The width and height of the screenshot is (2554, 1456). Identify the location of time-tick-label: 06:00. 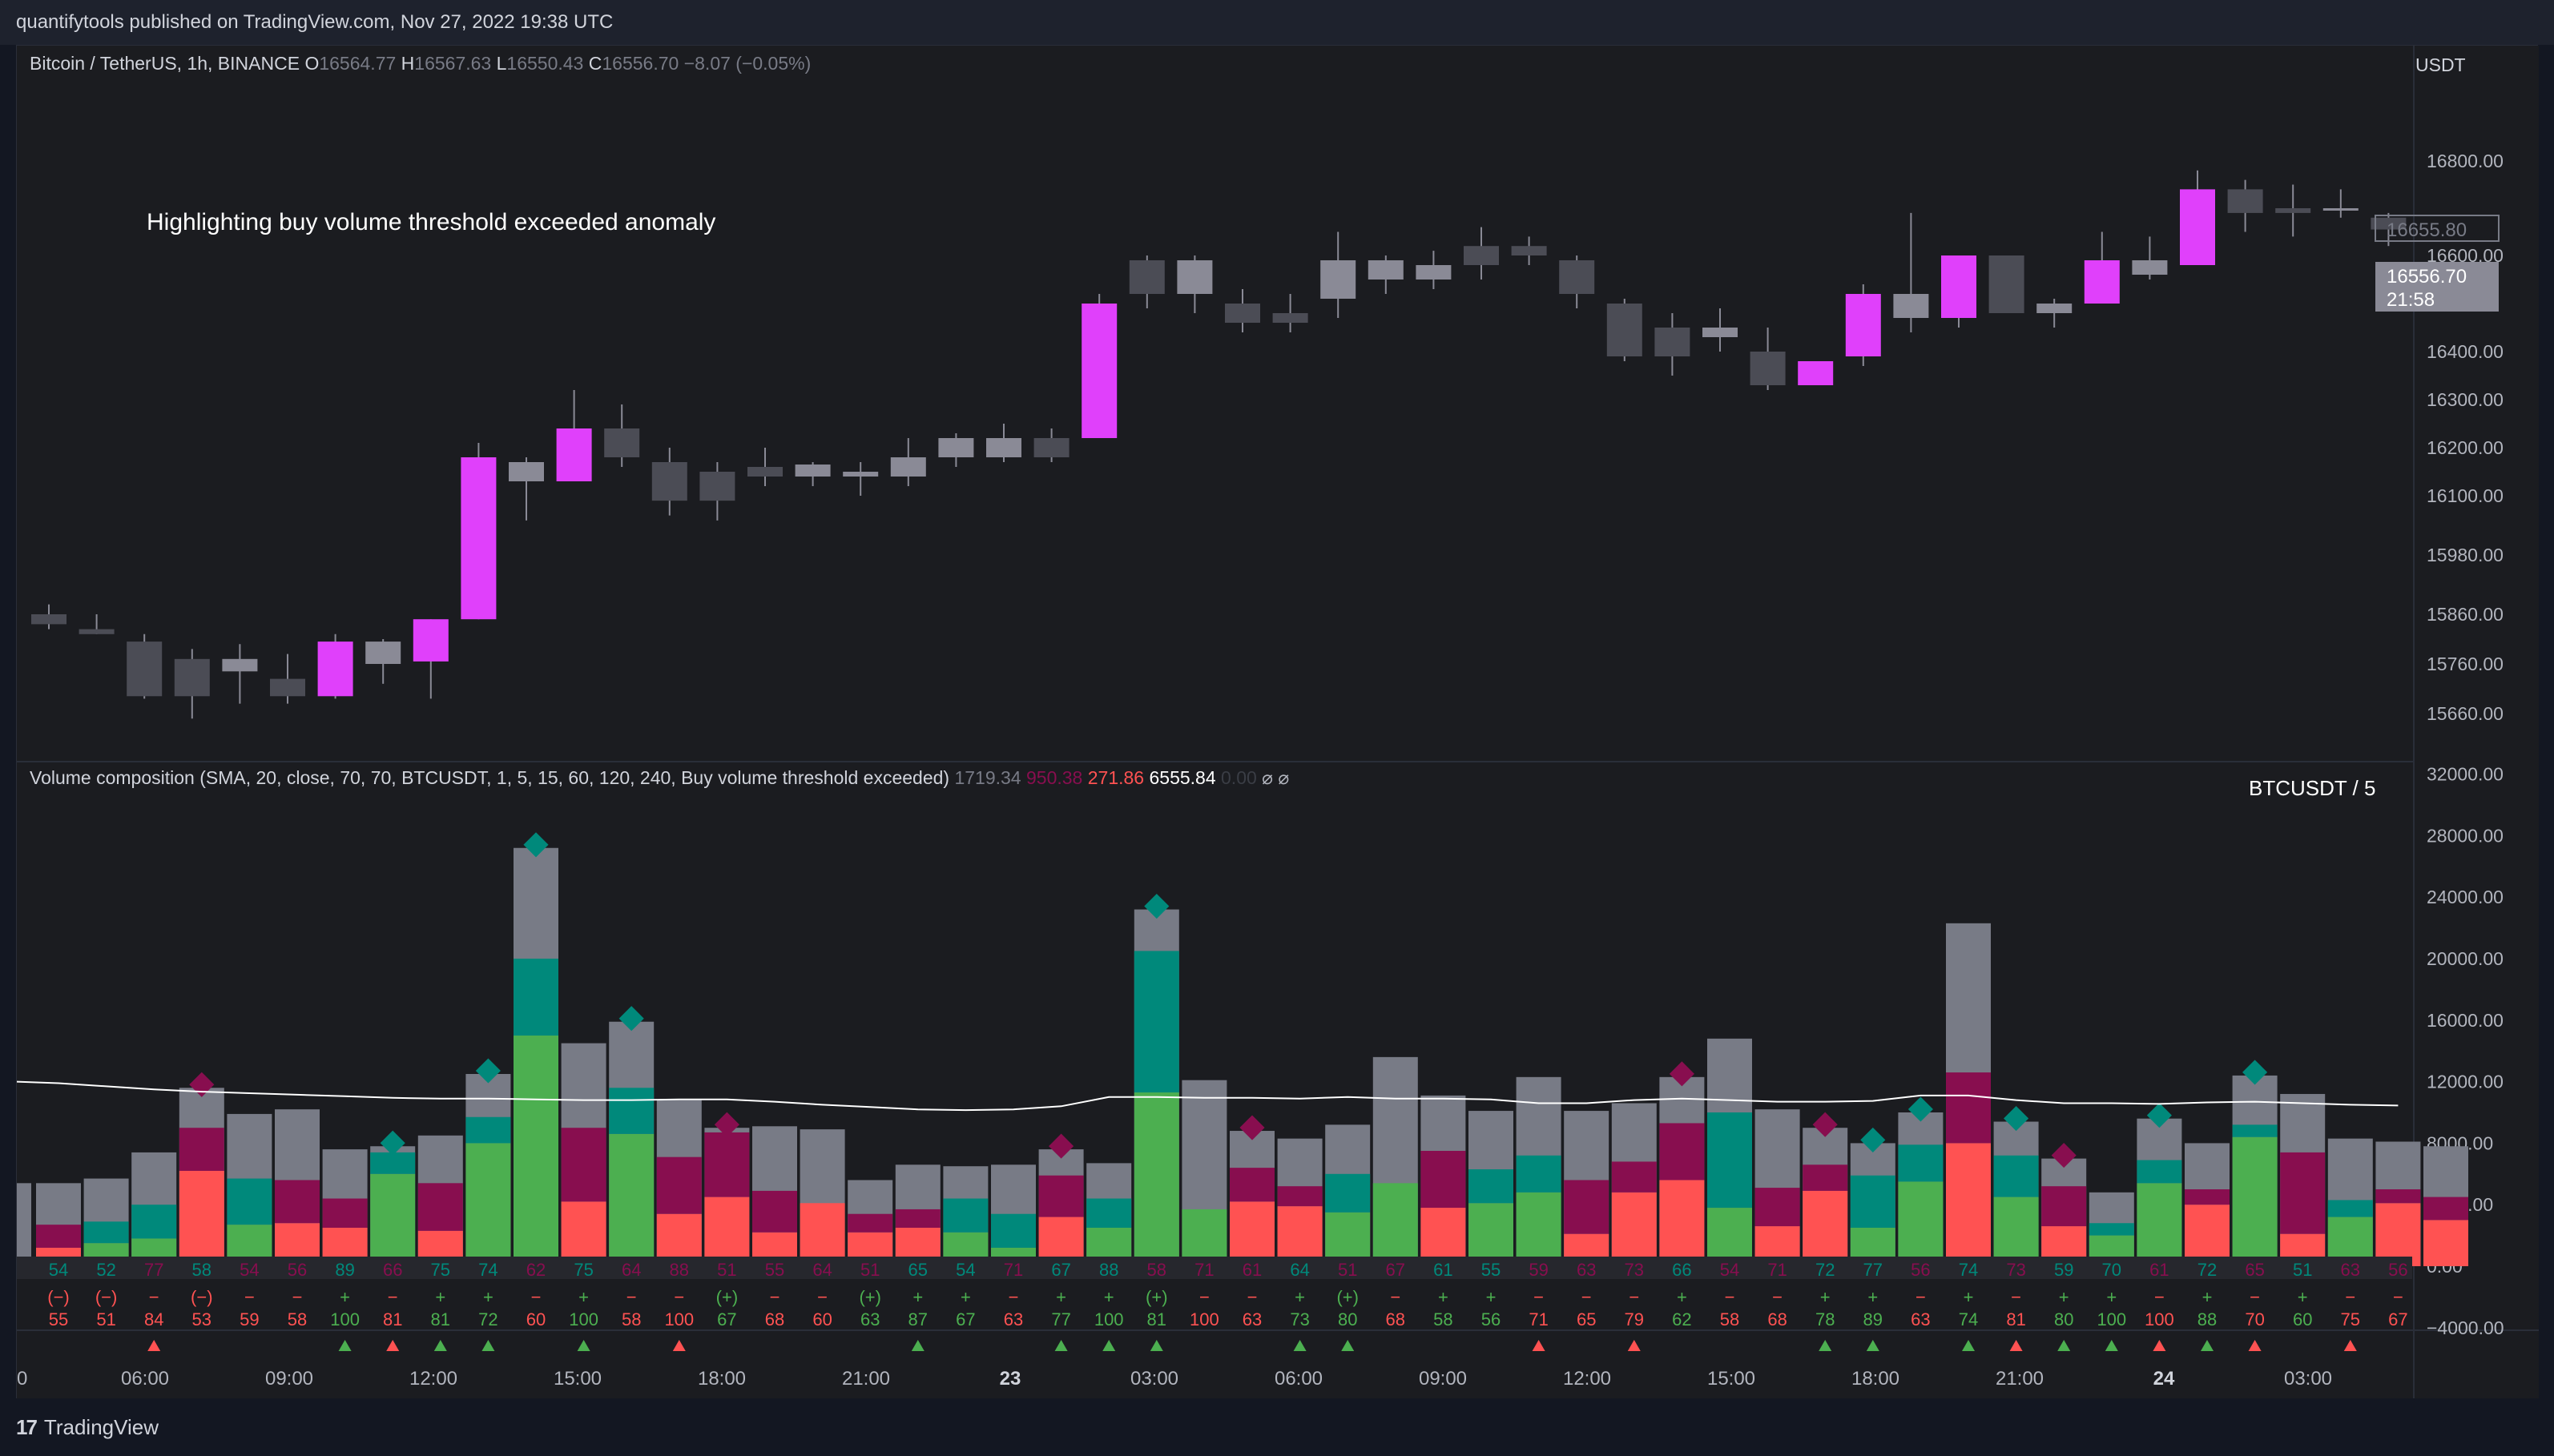
(145, 1379).